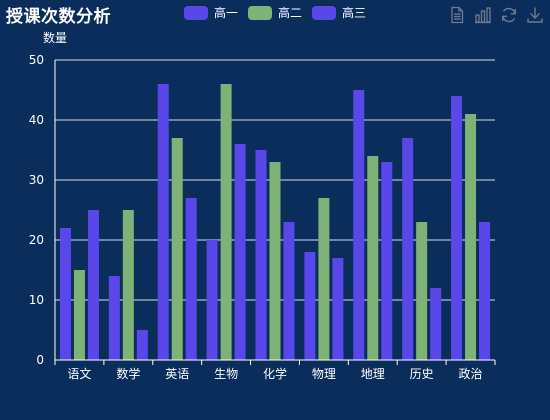 This screenshot has height=420, width=550. I want to click on x-tick-label: 物理, so click(324, 374).